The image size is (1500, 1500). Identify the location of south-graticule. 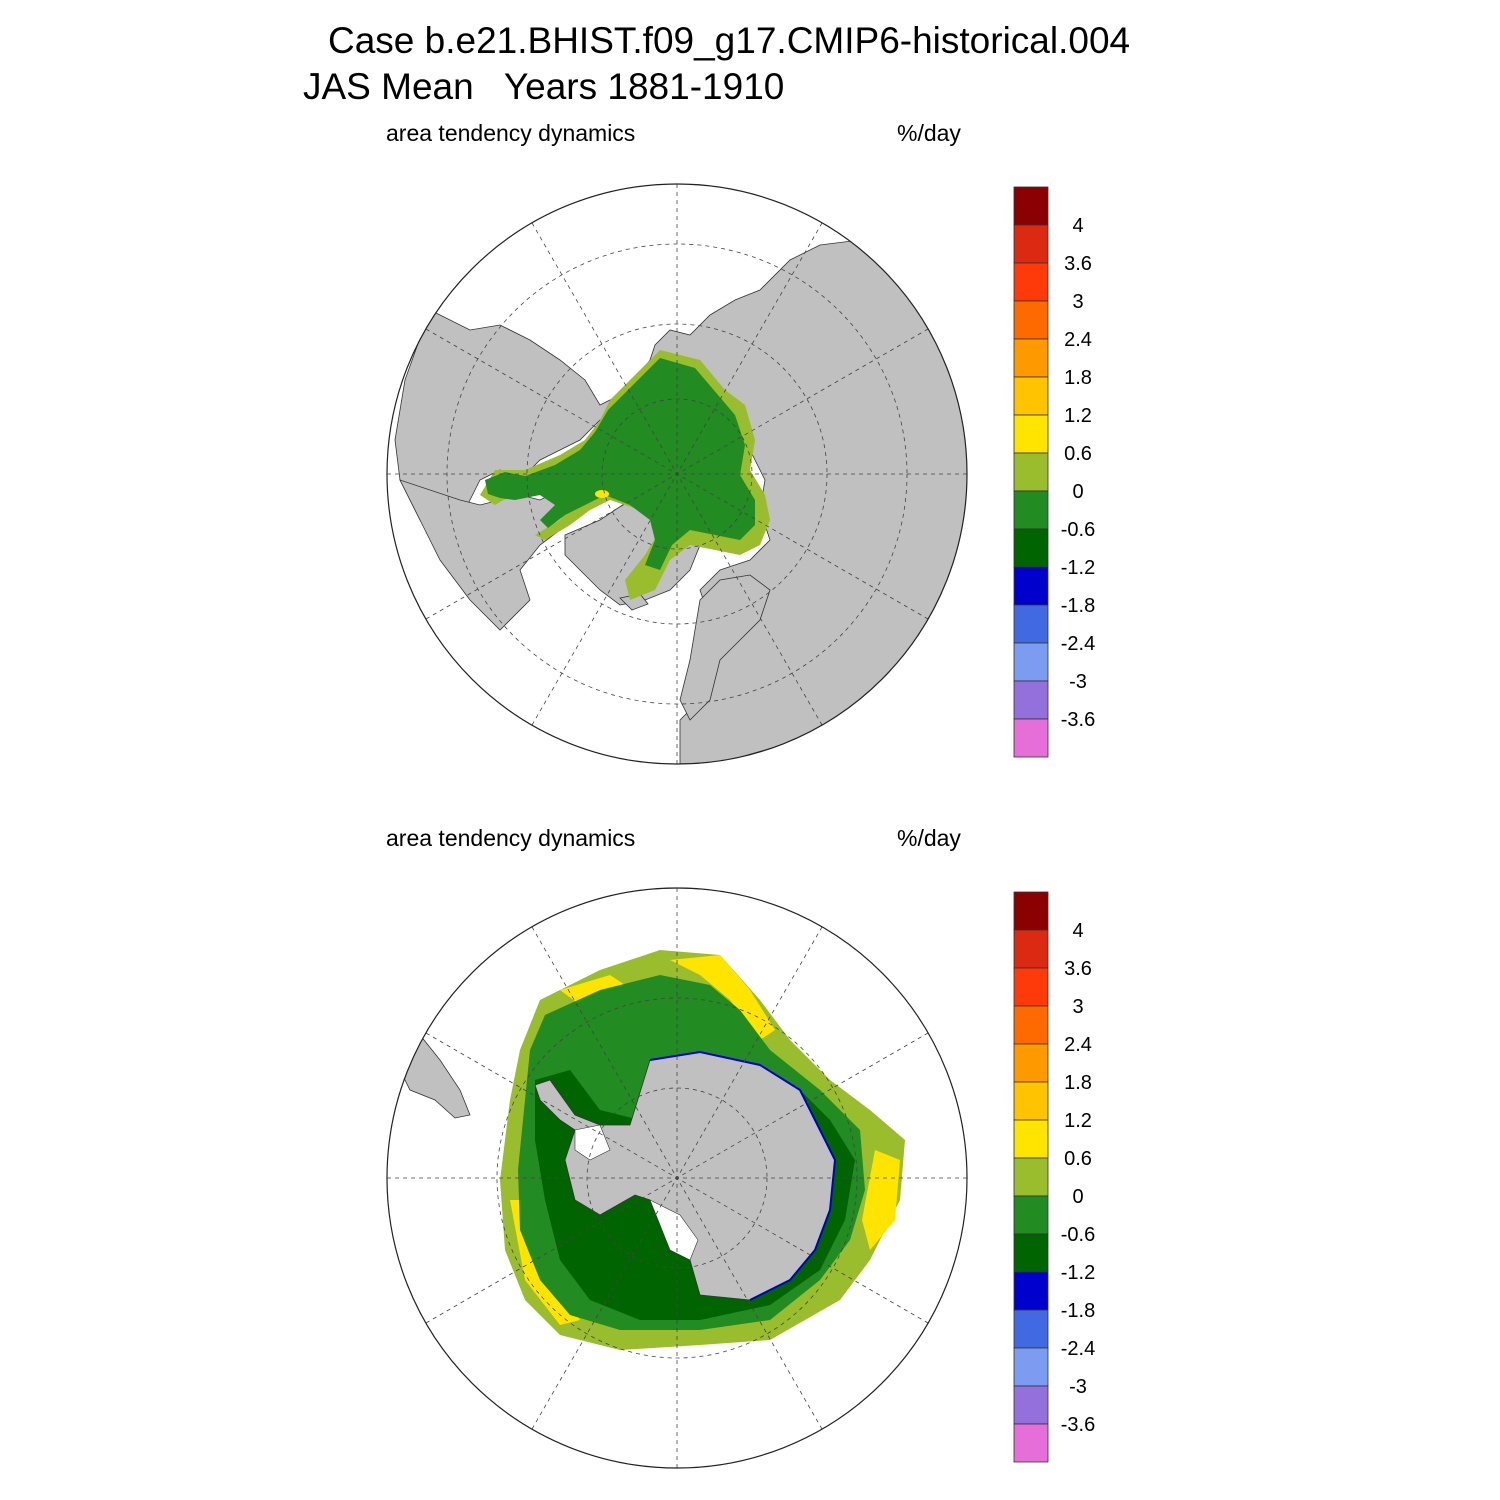
(677, 1178).